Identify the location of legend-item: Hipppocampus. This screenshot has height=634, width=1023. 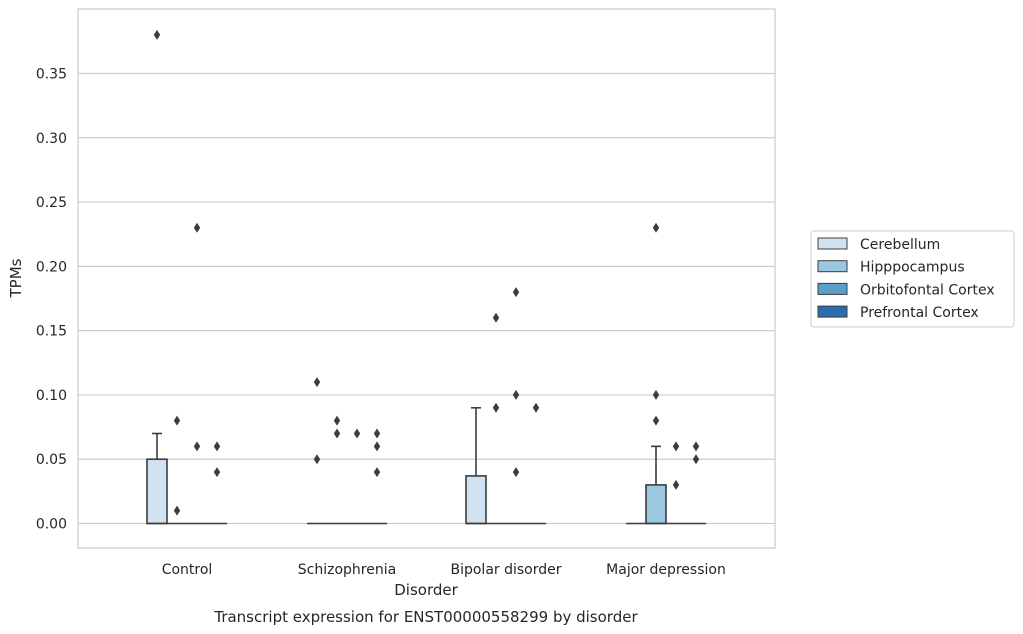
(891, 268).